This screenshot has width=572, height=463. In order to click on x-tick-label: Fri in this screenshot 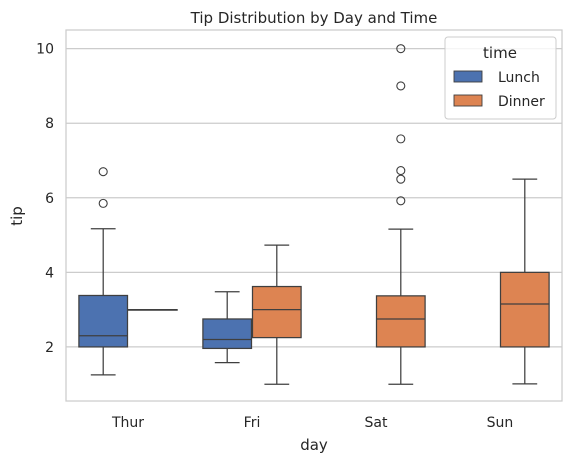, I will do `click(252, 423)`.